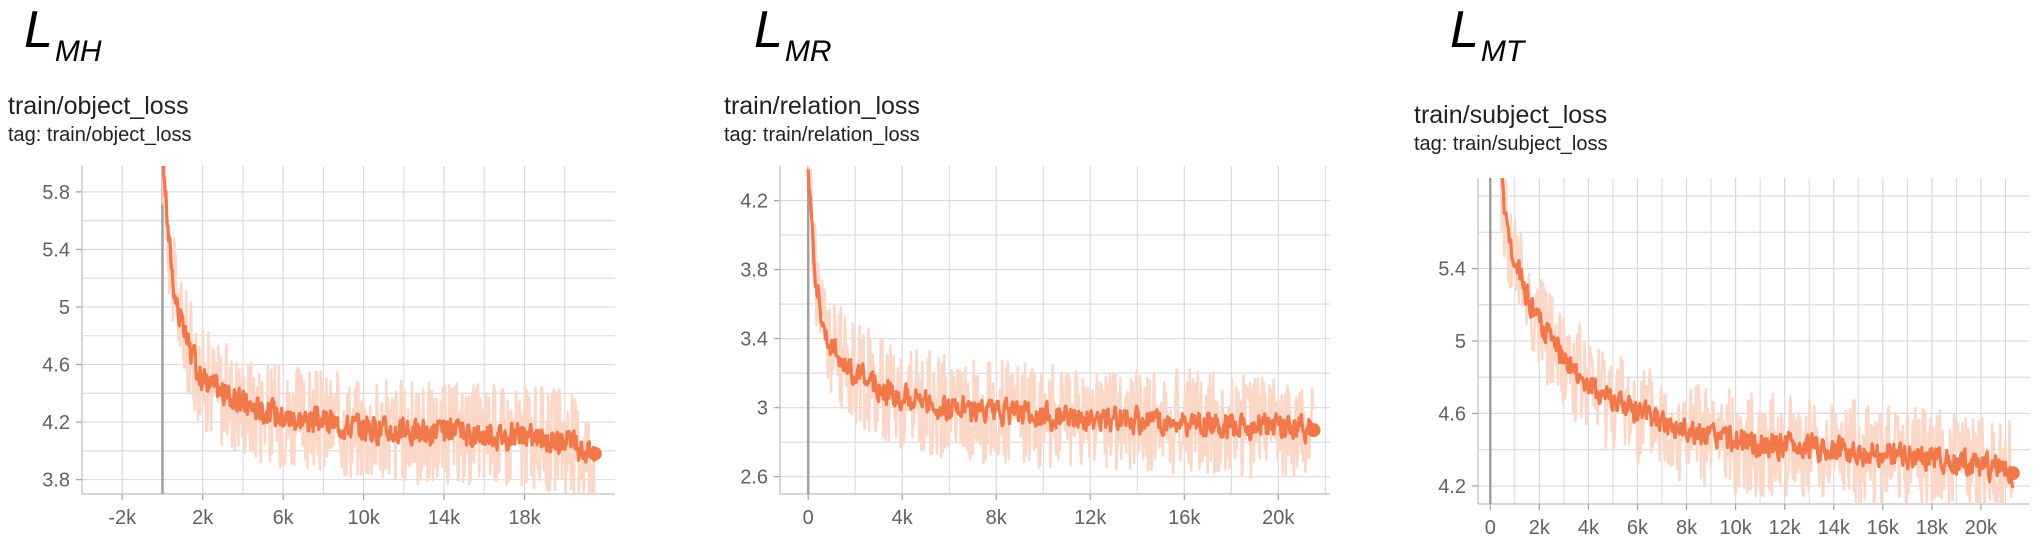 This screenshot has height=550, width=2040. What do you see at coordinates (98, 106) in the screenshot?
I see `chart-title: train/object_loss` at bounding box center [98, 106].